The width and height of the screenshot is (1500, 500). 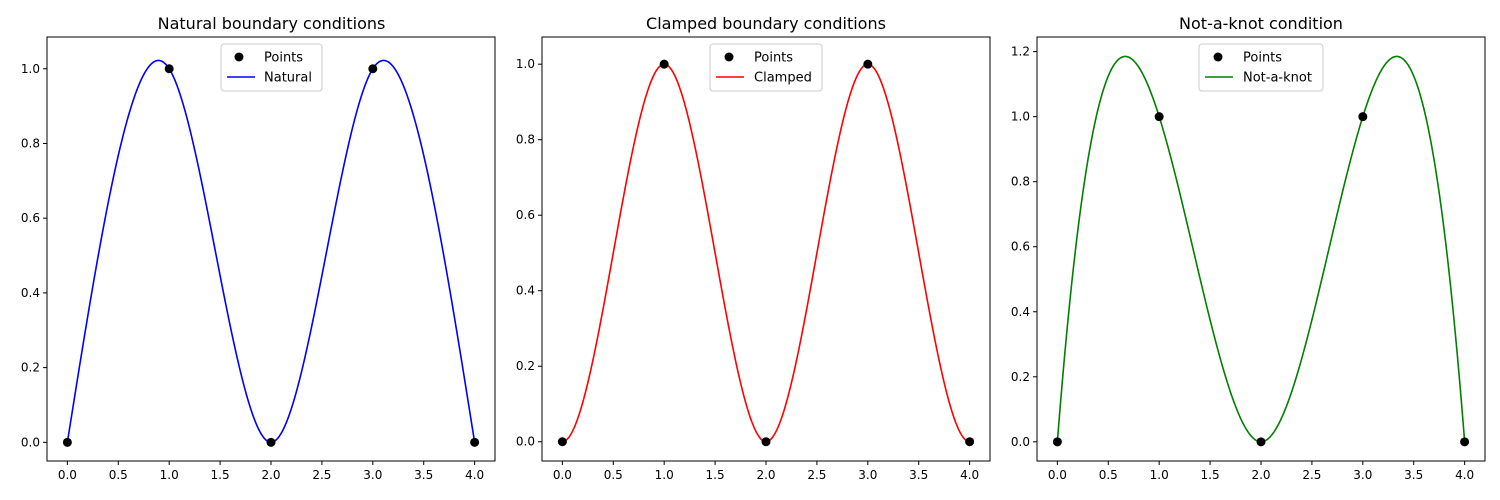 I want to click on chart-title: Clamped boundary conditions, so click(x=766, y=23).